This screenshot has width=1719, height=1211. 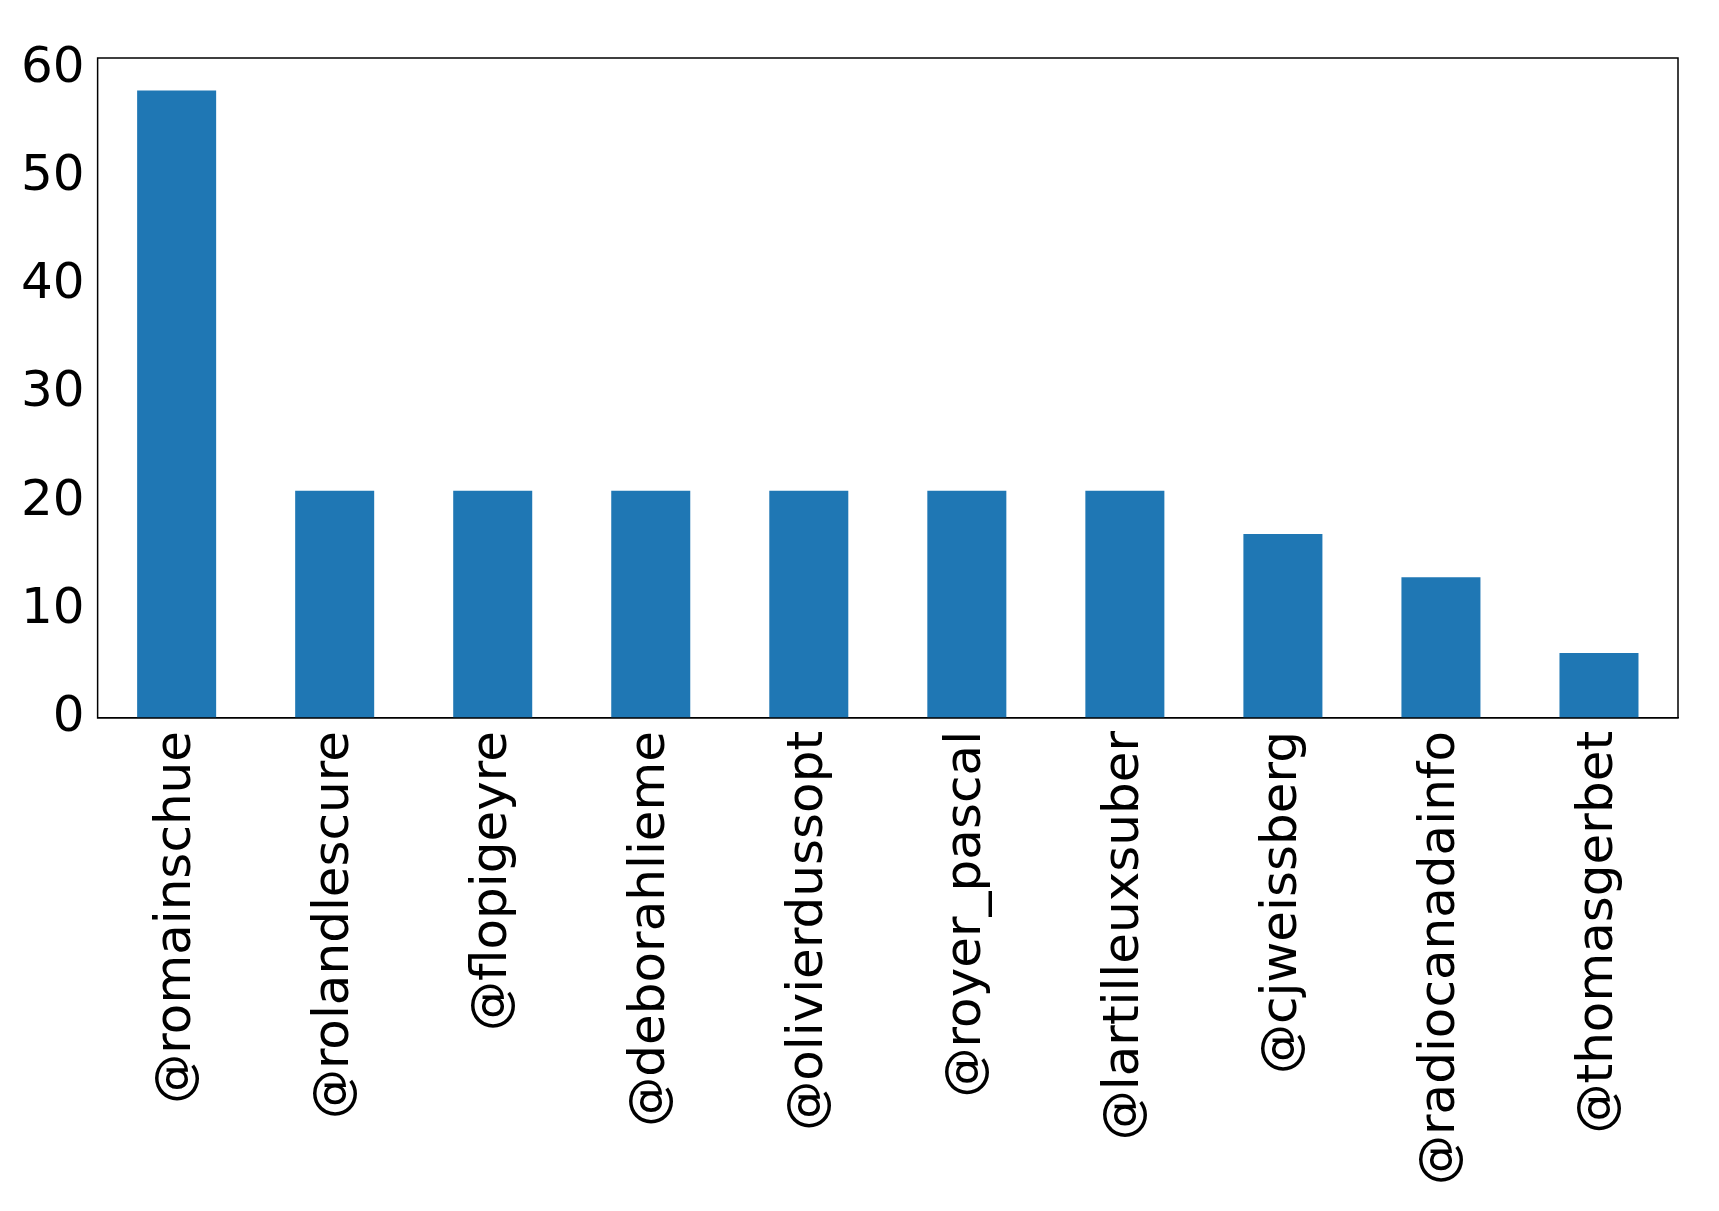 What do you see at coordinates (488, 880) in the screenshot?
I see `x-tick-label: @flopigeyre` at bounding box center [488, 880].